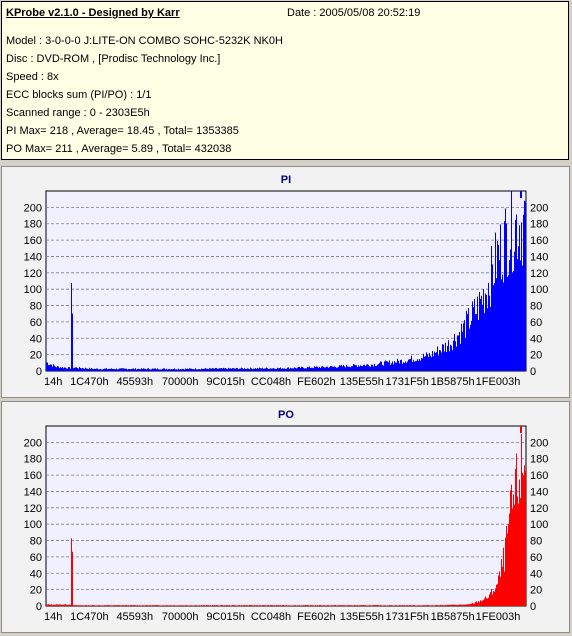 Image resolution: width=572 pixels, height=636 pixels. I want to click on pi-x-tick: CC048h, so click(271, 382).